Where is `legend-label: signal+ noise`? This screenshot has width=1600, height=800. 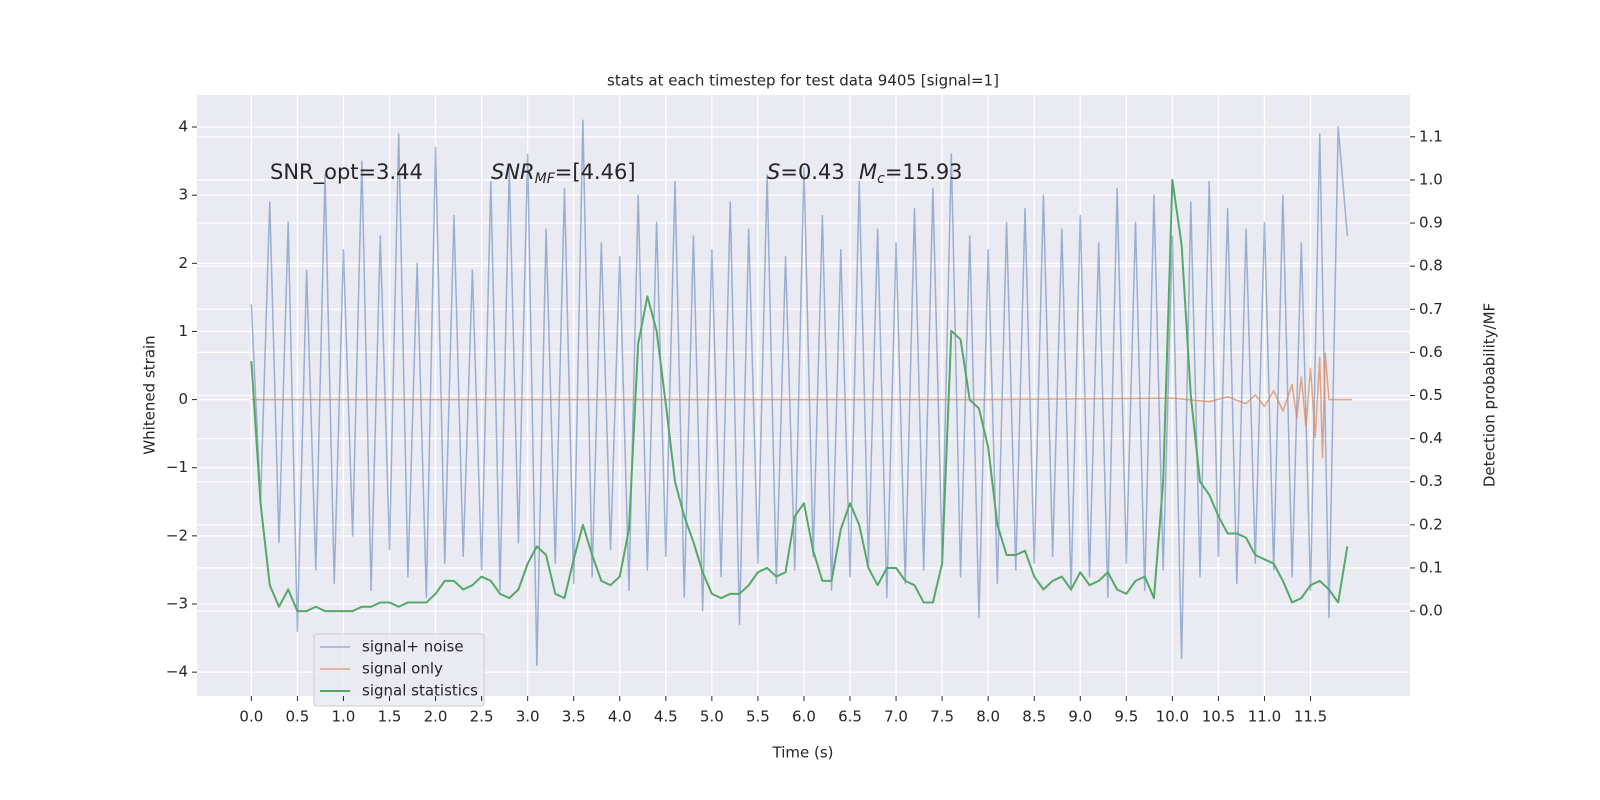 legend-label: signal+ noise is located at coordinates (413, 647).